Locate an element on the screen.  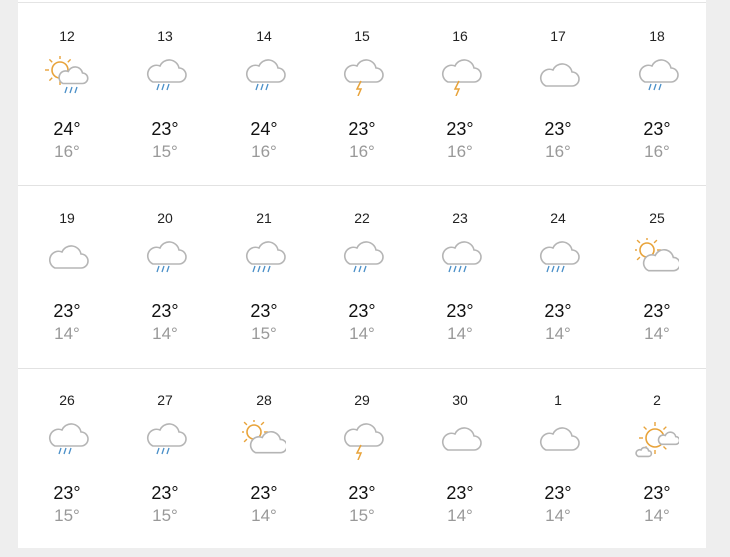
day-number: 13 is located at coordinates (165, 36).